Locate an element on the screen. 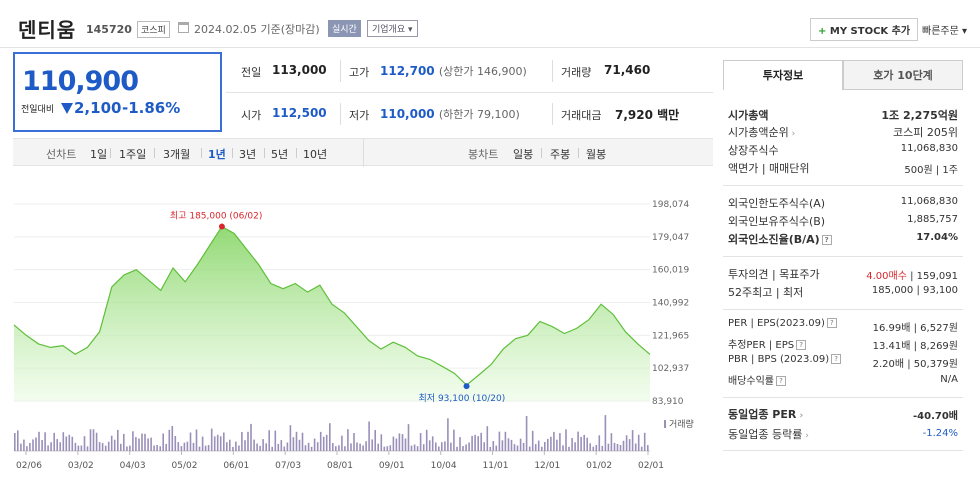 This screenshot has width=980, height=495. market-cap-rank-label: 시가총액순위 is located at coordinates (758, 132).